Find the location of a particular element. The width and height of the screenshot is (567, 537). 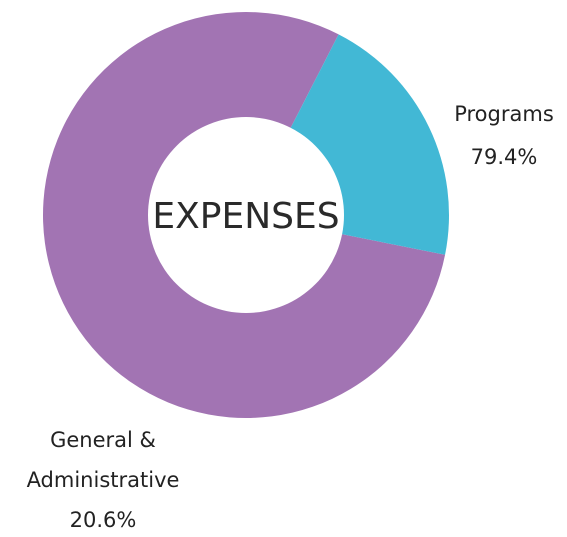

general-admin-value-label: 20.6% is located at coordinates (103, 520).